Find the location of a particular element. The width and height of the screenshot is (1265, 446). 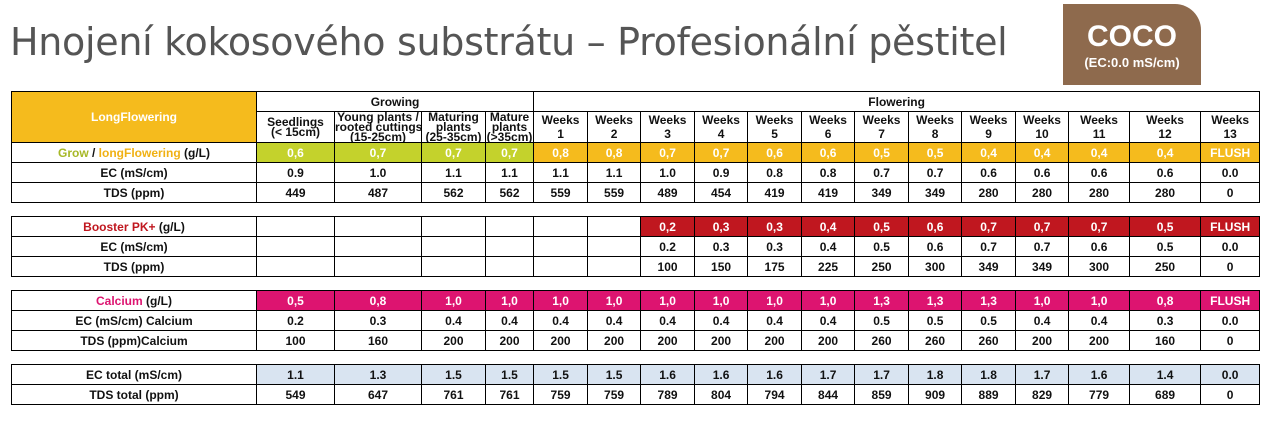

value-cell: 1.8 is located at coordinates (989, 374).